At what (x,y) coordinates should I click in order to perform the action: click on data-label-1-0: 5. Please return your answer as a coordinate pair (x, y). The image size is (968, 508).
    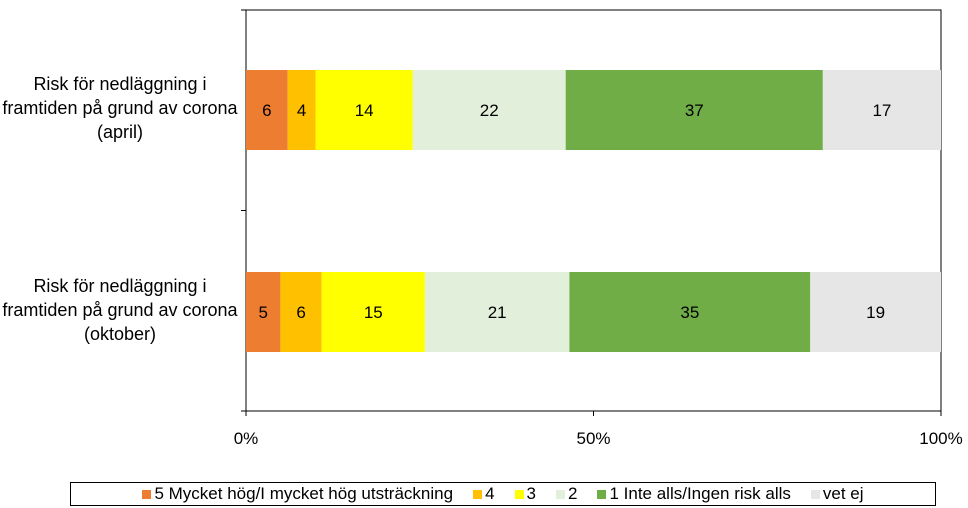
    Looking at the image, I should click on (262, 312).